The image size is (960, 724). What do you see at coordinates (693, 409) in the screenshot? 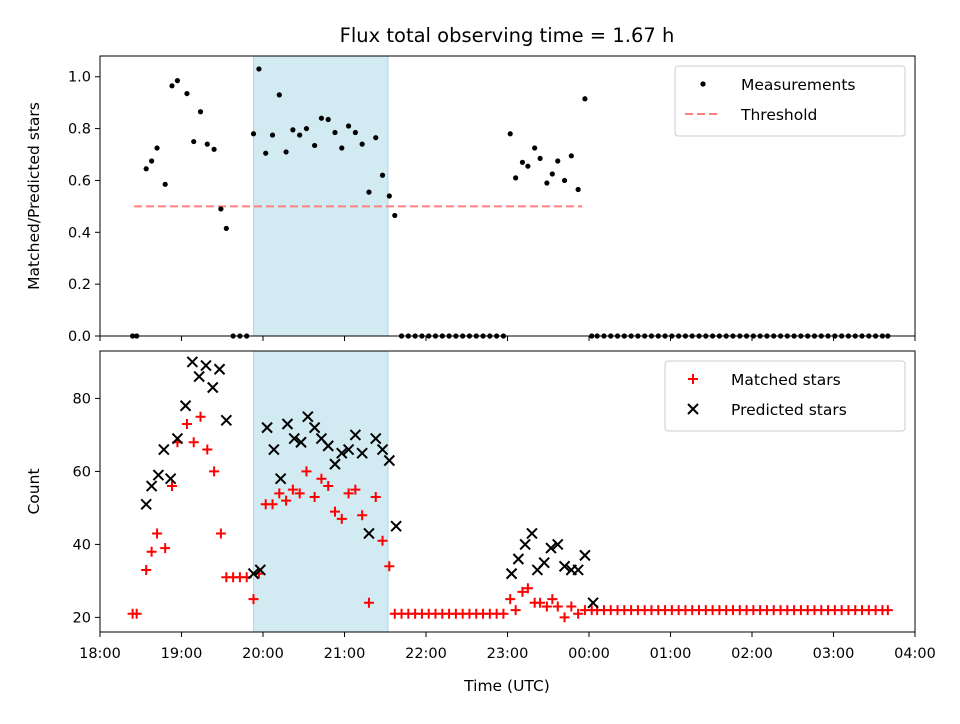
I see `legend-marker-predicted` at bounding box center [693, 409].